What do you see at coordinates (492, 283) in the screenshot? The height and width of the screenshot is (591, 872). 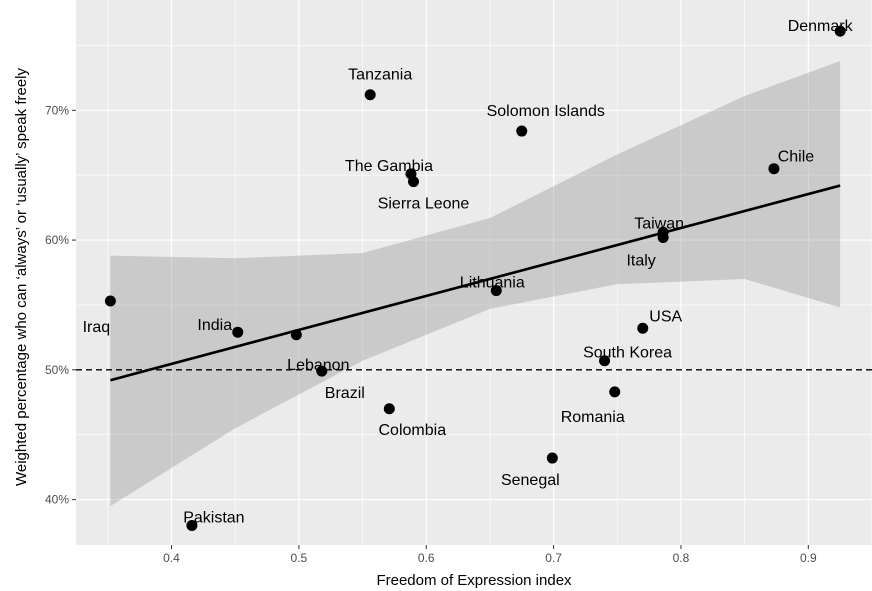 I see `point-label: Lithuania` at bounding box center [492, 283].